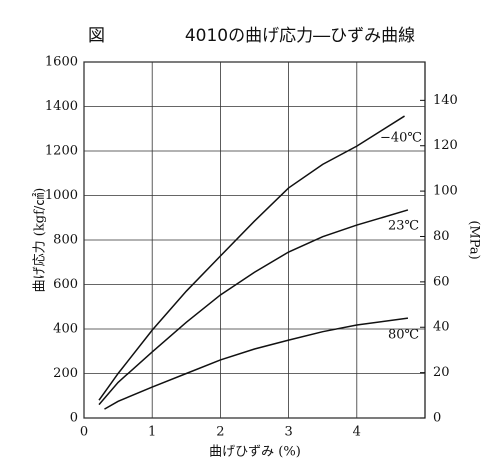 The height and width of the screenshot is (471, 500). Describe the element at coordinates (474, 239) in the screenshot. I see `y2-axis-label: (MPa)` at that location.